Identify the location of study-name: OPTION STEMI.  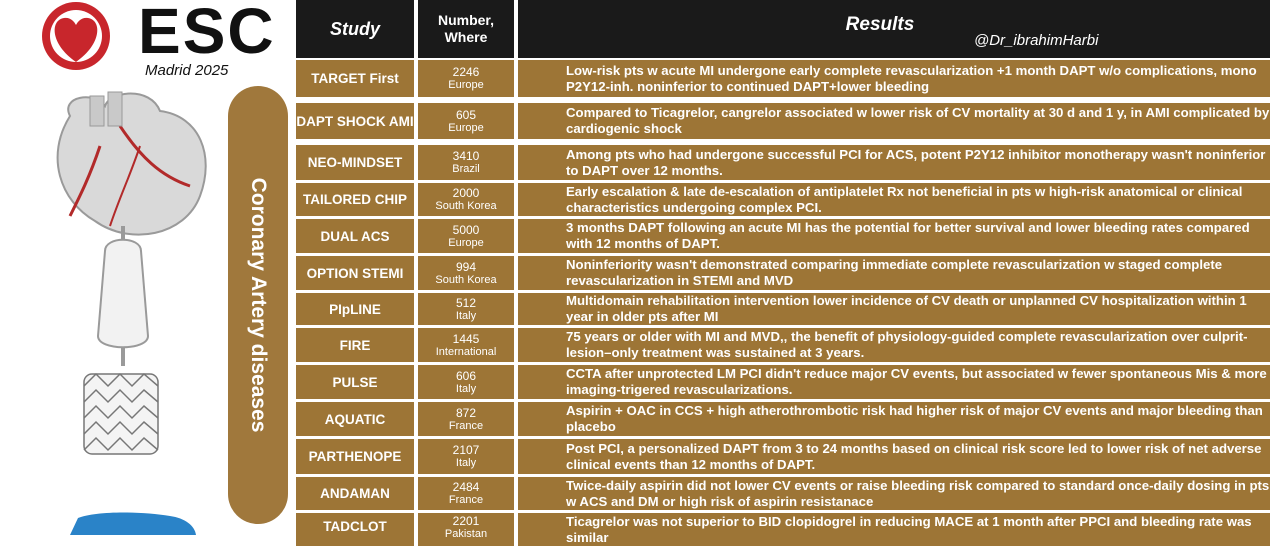
(355, 273).